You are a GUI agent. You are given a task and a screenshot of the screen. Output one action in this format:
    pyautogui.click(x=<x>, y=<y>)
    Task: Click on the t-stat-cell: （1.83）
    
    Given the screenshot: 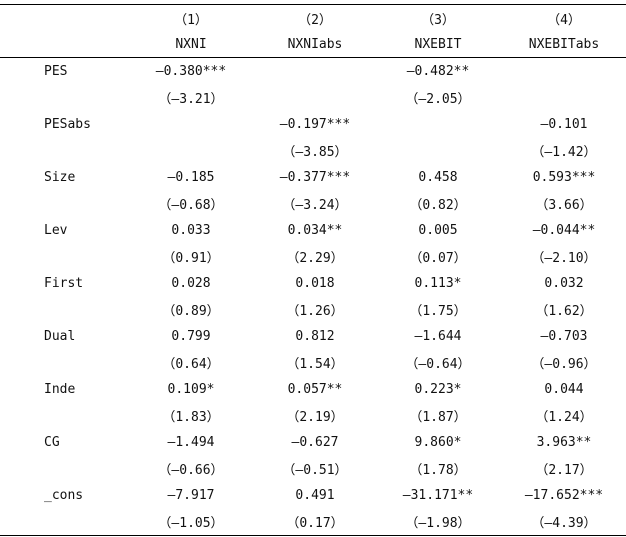 What is the action you would take?
    pyautogui.click(x=191, y=418)
    